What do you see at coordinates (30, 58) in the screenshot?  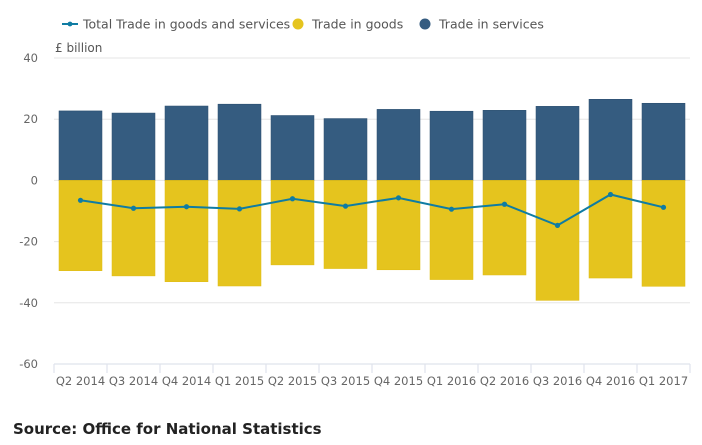 I see `y-tick-label: 40` at bounding box center [30, 58].